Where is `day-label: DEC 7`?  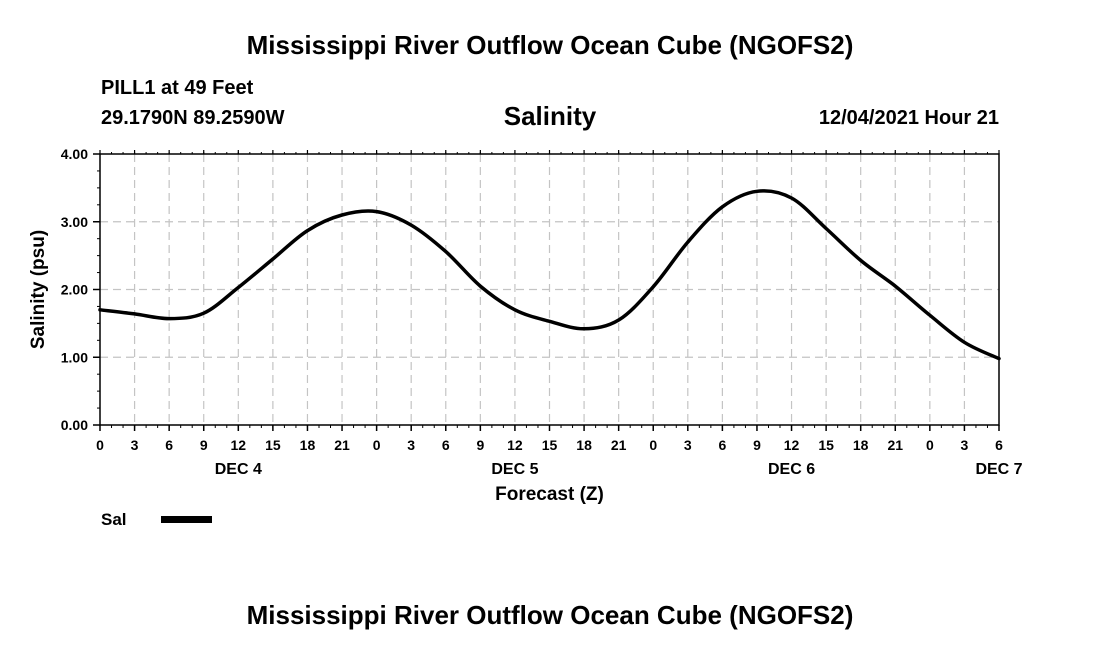
day-label: DEC 7 is located at coordinates (998, 469).